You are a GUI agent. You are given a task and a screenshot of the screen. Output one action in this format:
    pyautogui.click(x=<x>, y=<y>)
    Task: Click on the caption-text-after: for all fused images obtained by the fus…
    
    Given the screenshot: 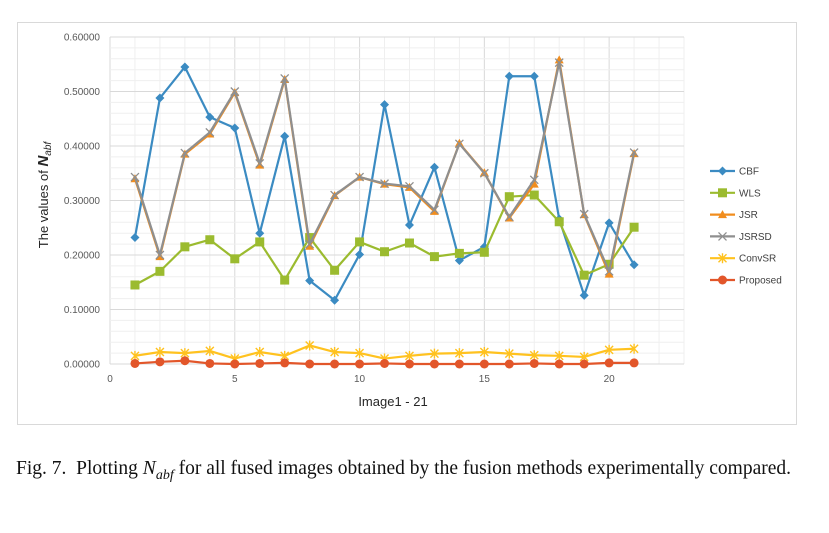 What is the action you would take?
    pyautogui.click(x=482, y=468)
    